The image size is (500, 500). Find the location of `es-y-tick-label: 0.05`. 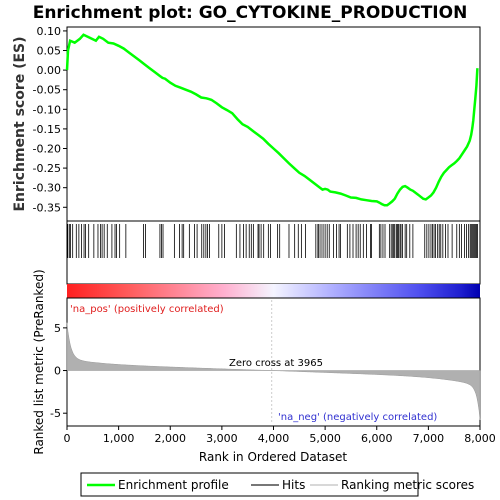

es-y-tick-label: 0.05 is located at coordinates (49, 51).